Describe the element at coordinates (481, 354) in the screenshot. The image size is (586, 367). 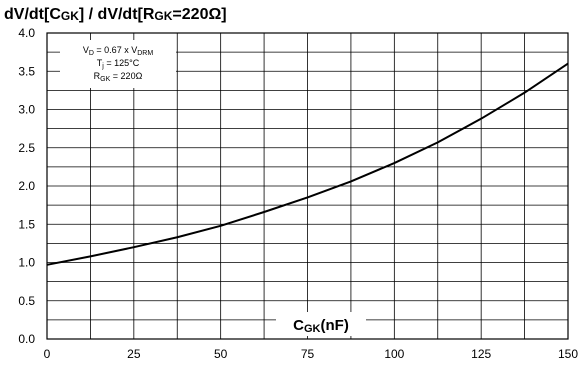
I see `x-tick-label: 125` at that location.